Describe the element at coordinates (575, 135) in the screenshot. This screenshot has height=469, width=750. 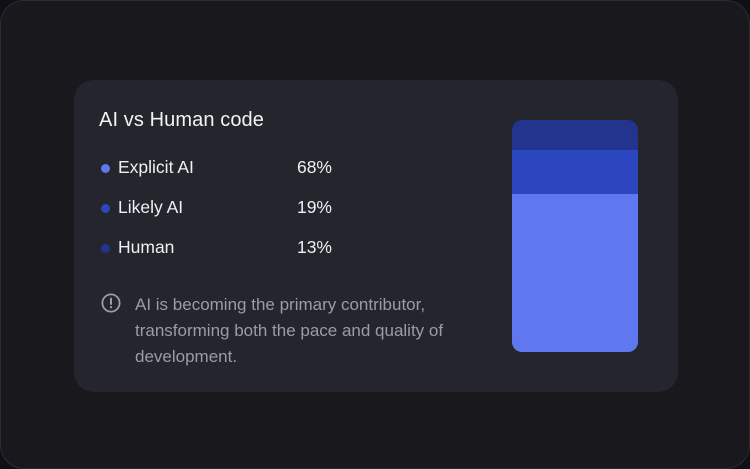
I see `bar-segment-human` at that location.